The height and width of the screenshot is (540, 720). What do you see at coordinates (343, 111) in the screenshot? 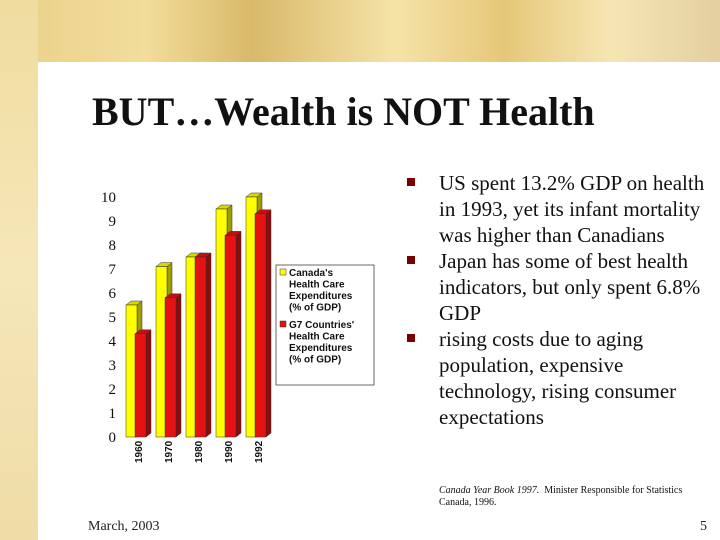
I see `slide-title: BUT…Wealth is NOT Health` at bounding box center [343, 111].